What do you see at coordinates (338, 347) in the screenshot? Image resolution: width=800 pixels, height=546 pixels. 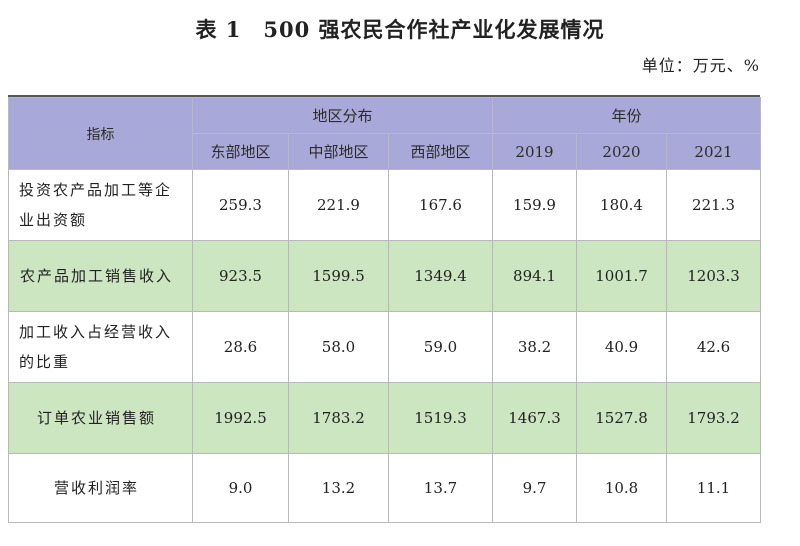 I see `table-cell: 58.0` at bounding box center [338, 347].